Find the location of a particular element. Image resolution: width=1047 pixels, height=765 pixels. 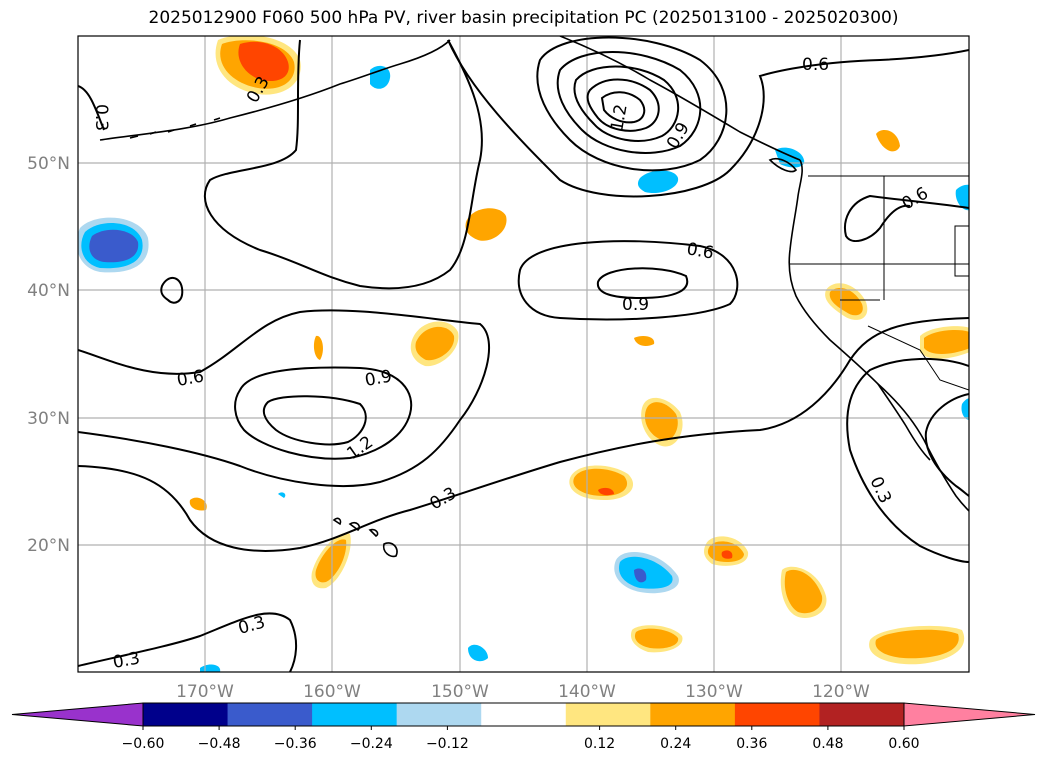

lat-label: 20°N is located at coordinates (48, 546).